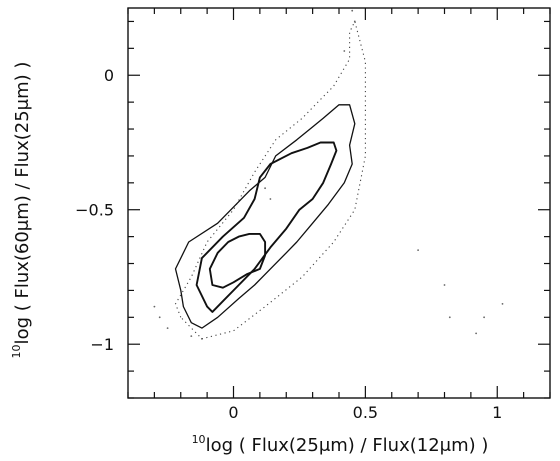 The width and height of the screenshot is (560, 461). What do you see at coordinates (22, 164) in the screenshot?
I see `y-axis-label-tail: m) / Flux(25` at bounding box center [22, 164].